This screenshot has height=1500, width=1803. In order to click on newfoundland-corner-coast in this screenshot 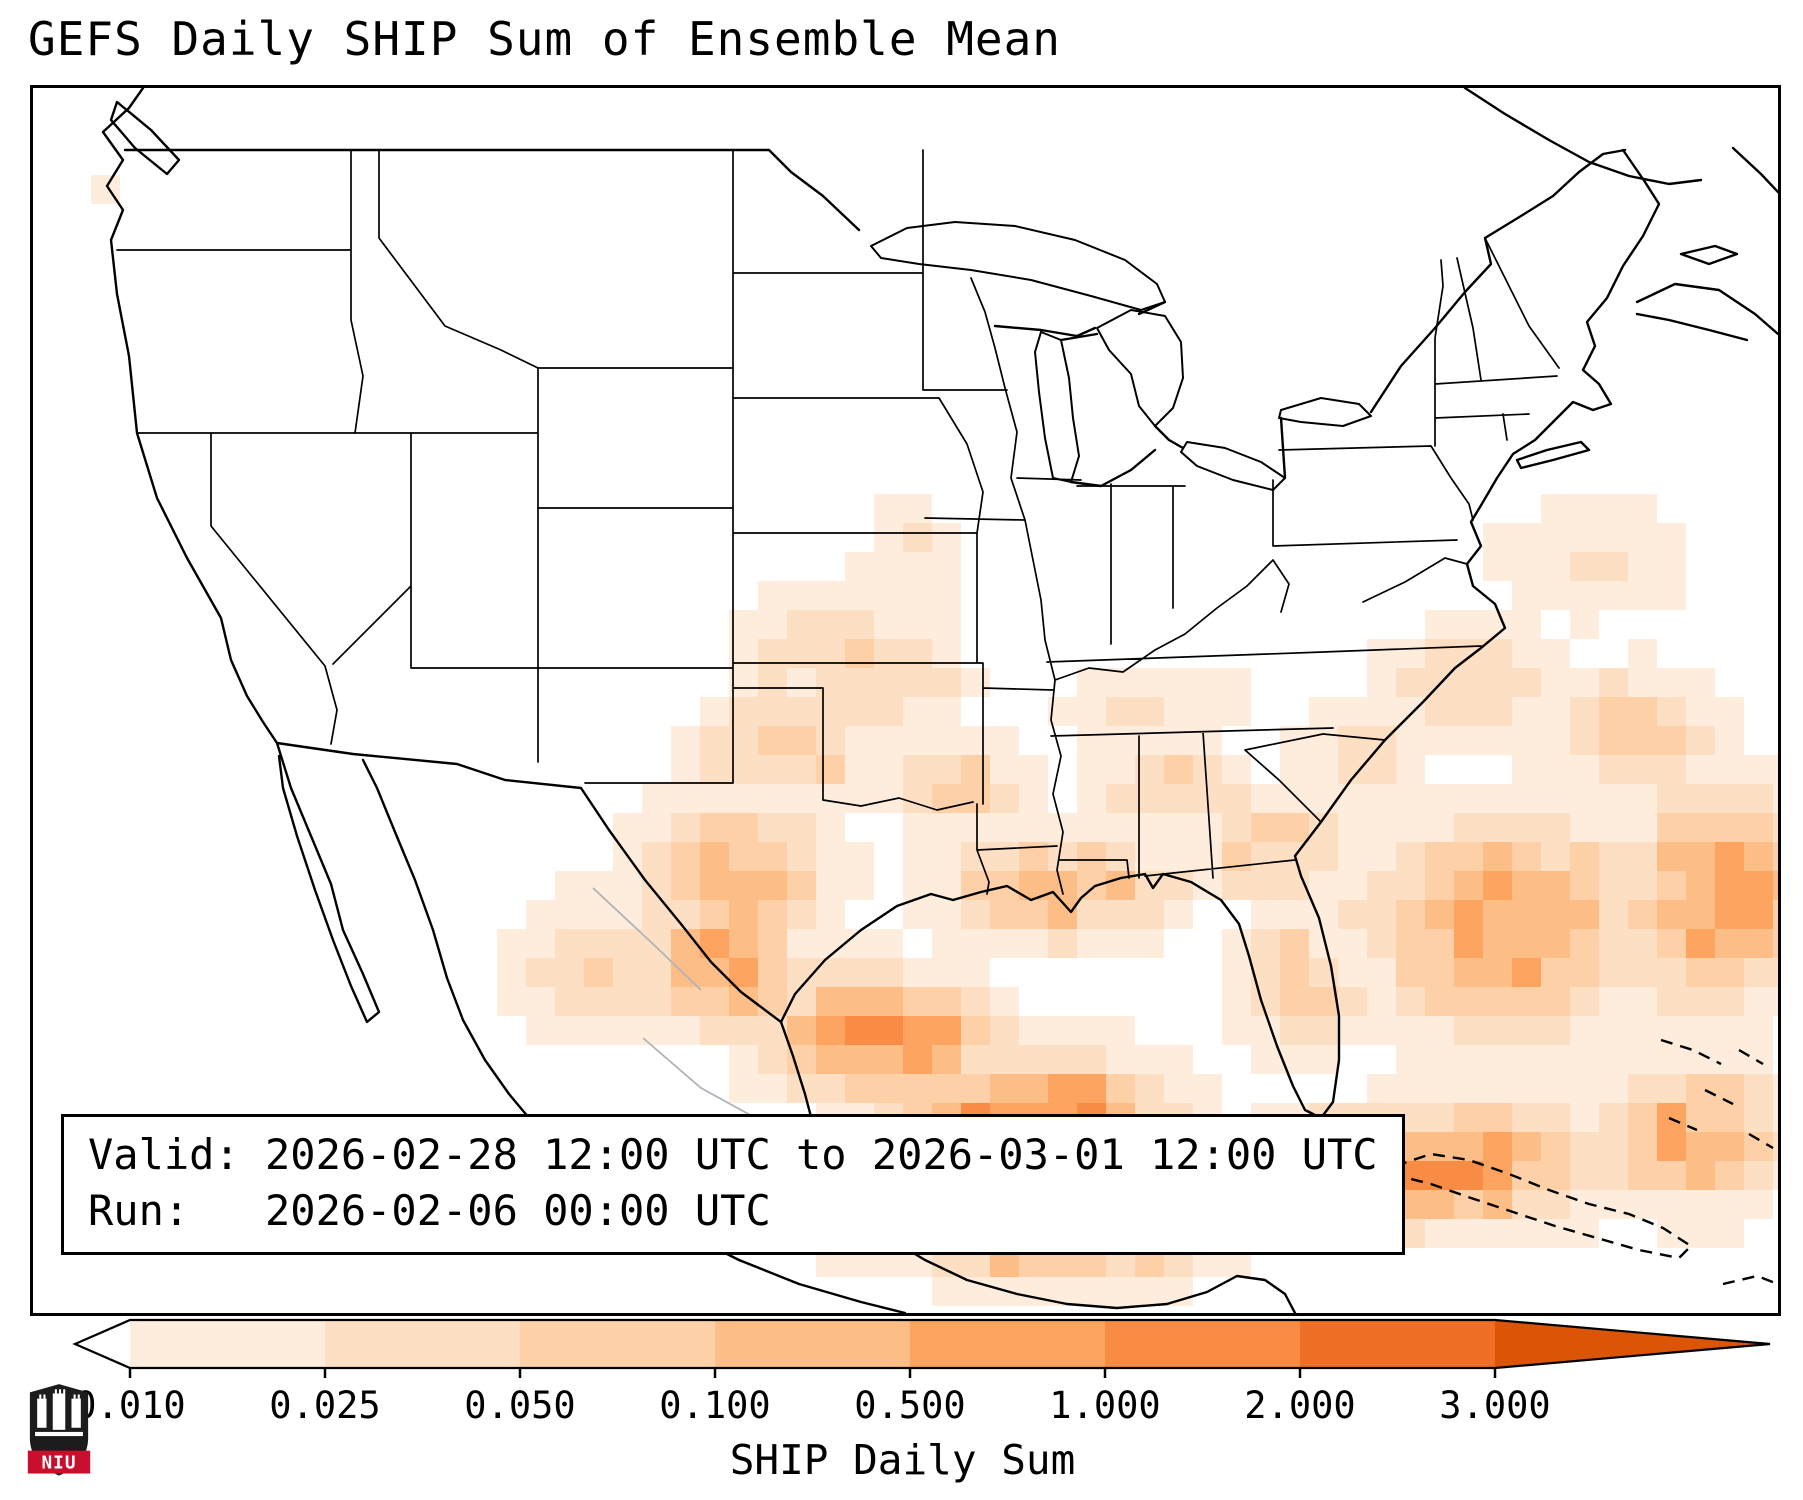, I will do `click(1754, 170)`.